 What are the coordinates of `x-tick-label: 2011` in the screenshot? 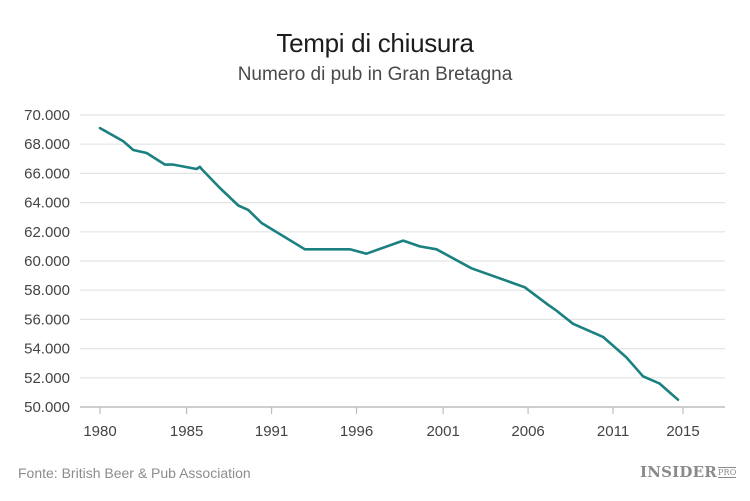 It's located at (613, 431).